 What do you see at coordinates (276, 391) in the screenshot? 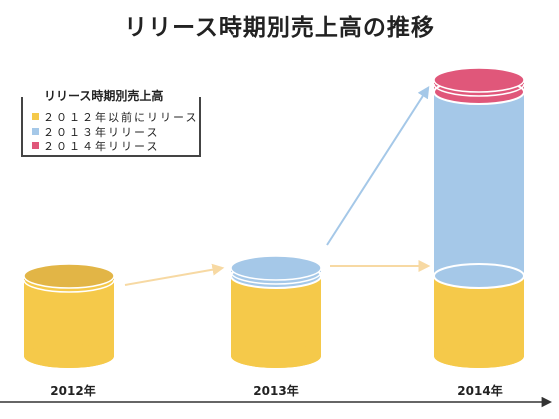
I see `tick-label-2013: 2013年` at bounding box center [276, 391].